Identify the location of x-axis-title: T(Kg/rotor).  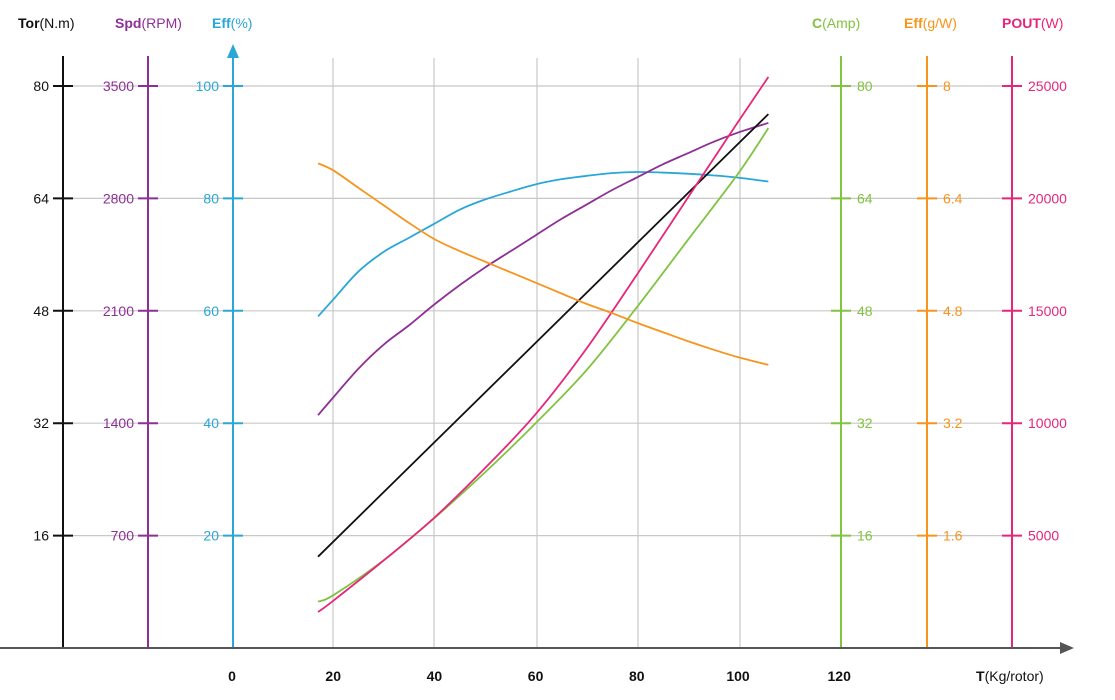
(1010, 676).